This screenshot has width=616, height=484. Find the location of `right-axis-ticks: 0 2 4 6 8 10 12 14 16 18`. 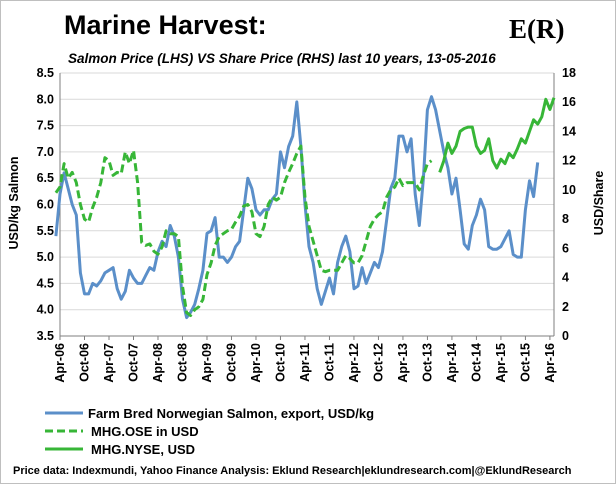

right-axis-ticks: 0 2 4 6 8 10 12 14 16 18 is located at coordinates (569, 204).